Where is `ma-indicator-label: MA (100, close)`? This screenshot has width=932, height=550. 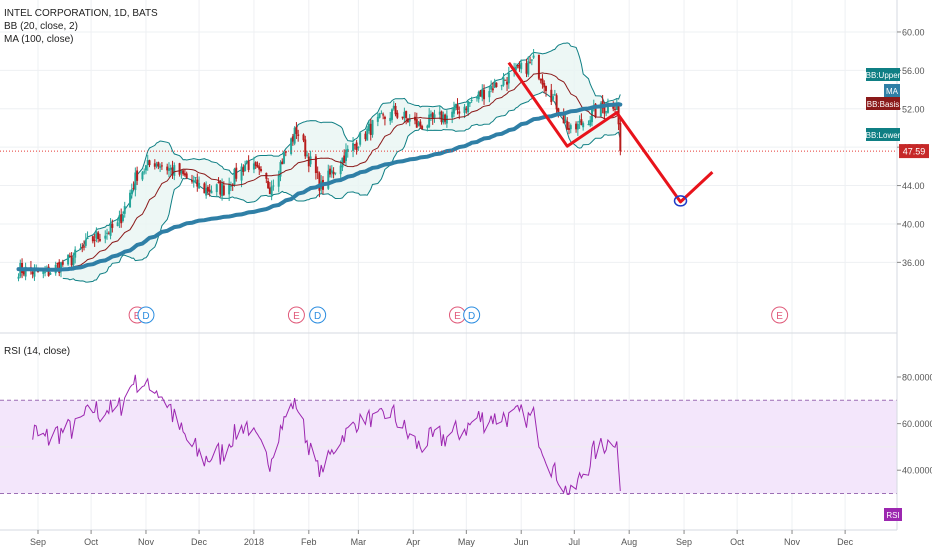
ma-indicator-label: MA (100, close) is located at coordinates (39, 39).